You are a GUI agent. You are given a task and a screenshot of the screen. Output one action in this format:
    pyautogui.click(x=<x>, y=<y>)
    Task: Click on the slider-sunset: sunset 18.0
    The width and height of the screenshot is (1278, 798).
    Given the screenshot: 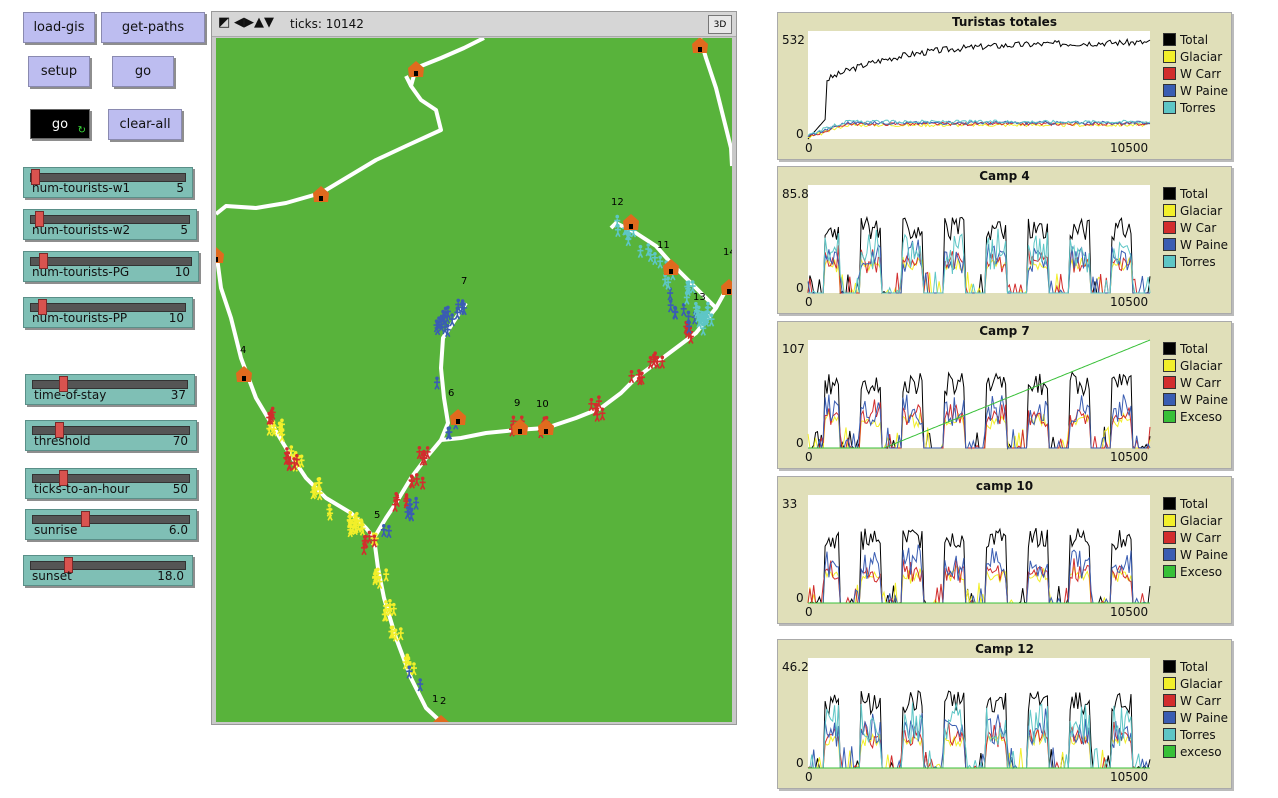 What is the action you would take?
    pyautogui.click(x=108, y=570)
    